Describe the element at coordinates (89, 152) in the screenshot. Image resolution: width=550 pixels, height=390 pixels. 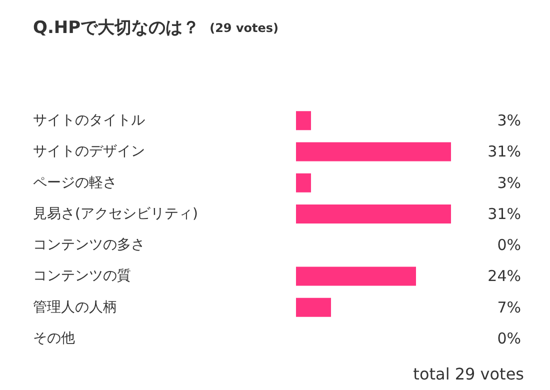
I see `y-tick-label: サイトのデザイン` at that location.